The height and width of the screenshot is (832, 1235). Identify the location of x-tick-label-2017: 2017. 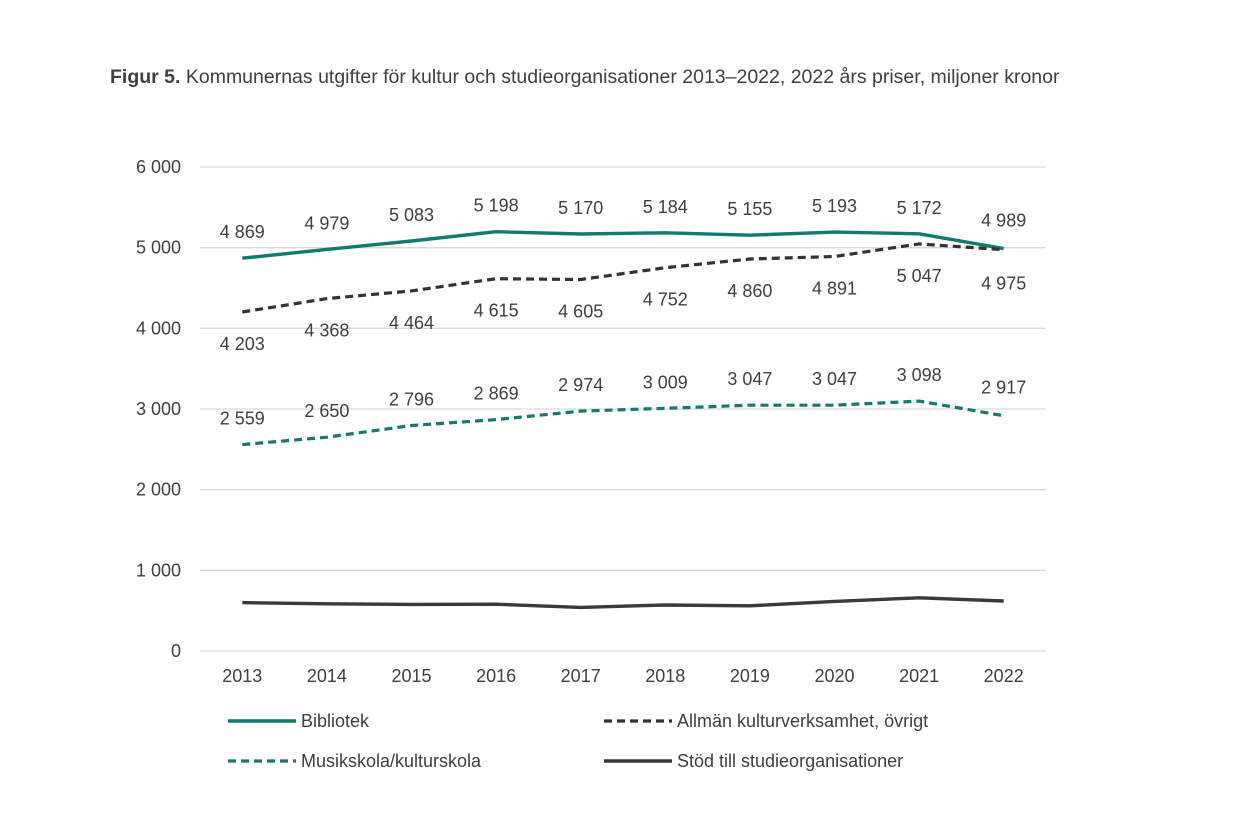
(581, 676).